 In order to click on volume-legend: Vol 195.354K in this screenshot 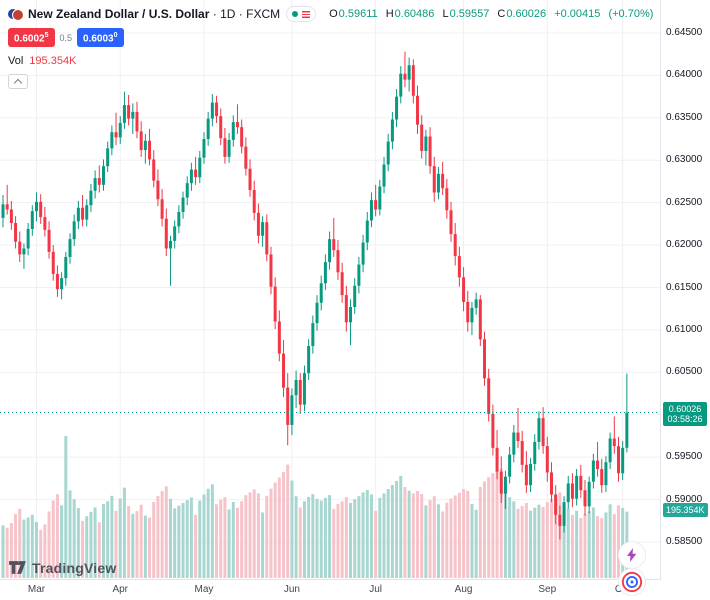, I will do `click(330, 61)`.